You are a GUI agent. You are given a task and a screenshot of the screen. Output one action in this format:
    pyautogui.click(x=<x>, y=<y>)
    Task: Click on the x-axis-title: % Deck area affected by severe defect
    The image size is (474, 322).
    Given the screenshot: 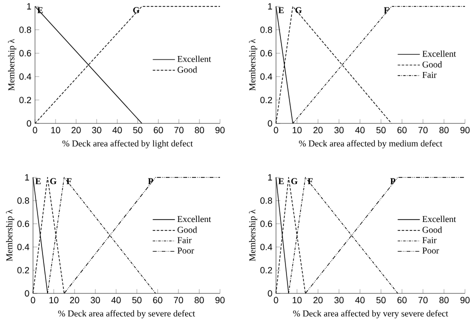 What is the action you would take?
    pyautogui.click(x=127, y=314)
    